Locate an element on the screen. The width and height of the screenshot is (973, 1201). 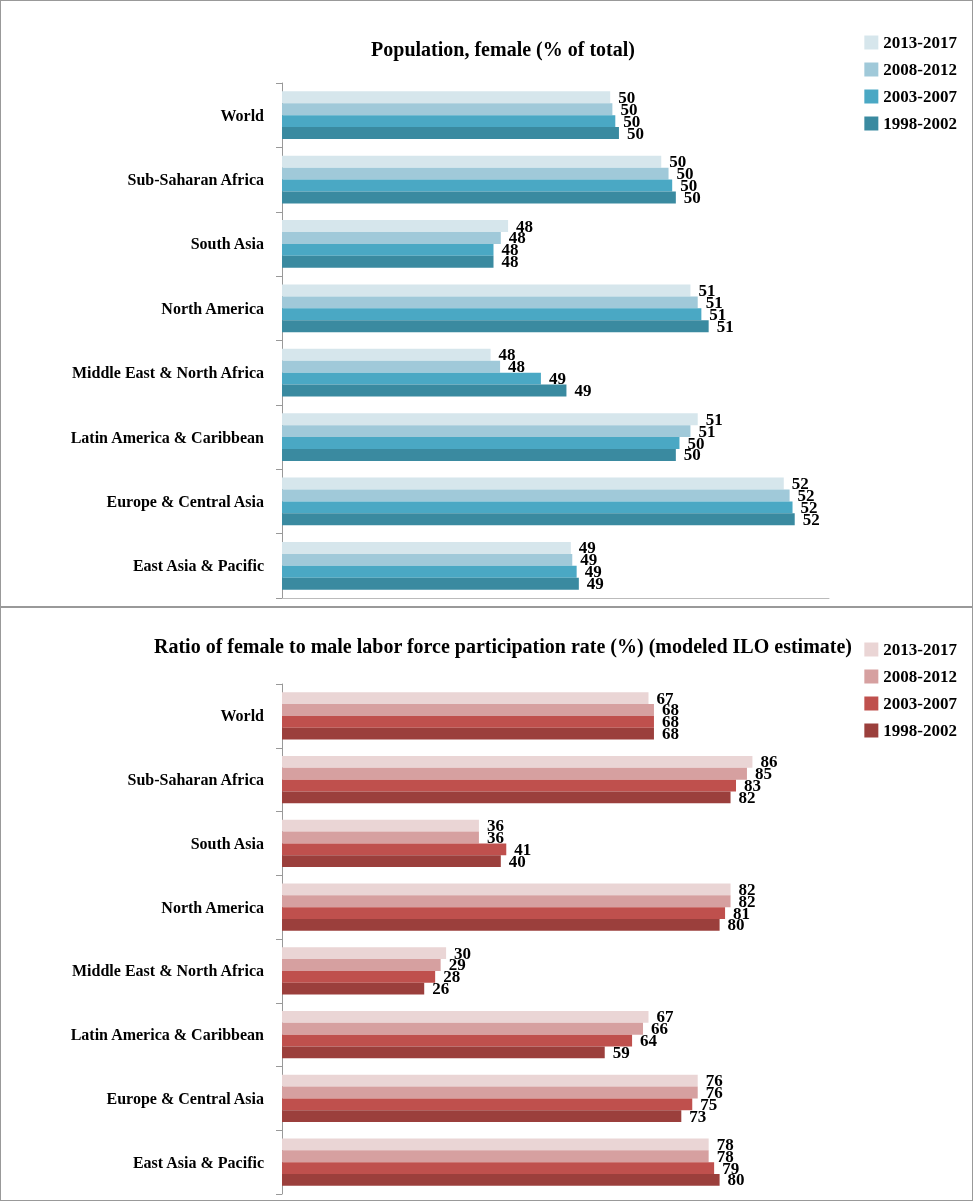
chart-title: Population, female (% of total) is located at coordinates (503, 49).